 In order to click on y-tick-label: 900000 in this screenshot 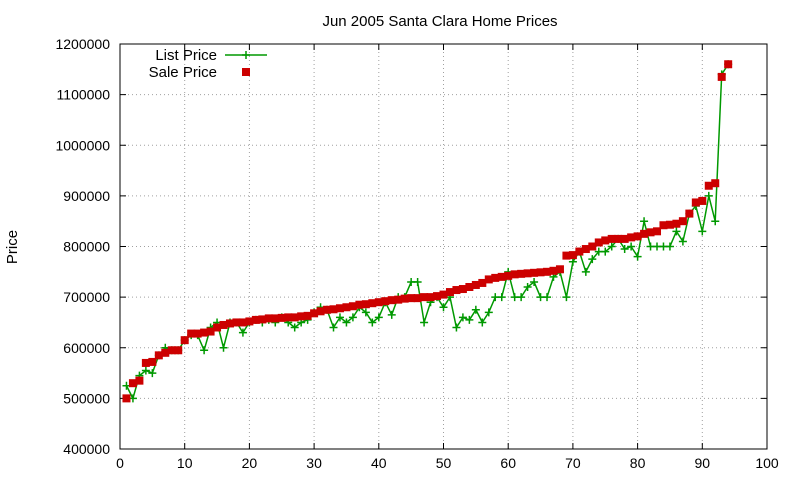, I will do `click(86, 196)`.